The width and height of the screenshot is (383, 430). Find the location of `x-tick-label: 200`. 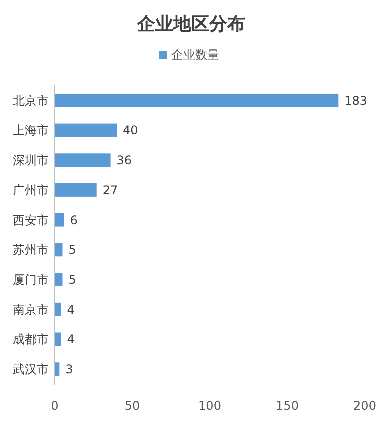

x-tick-label: 200 is located at coordinates (365, 406).